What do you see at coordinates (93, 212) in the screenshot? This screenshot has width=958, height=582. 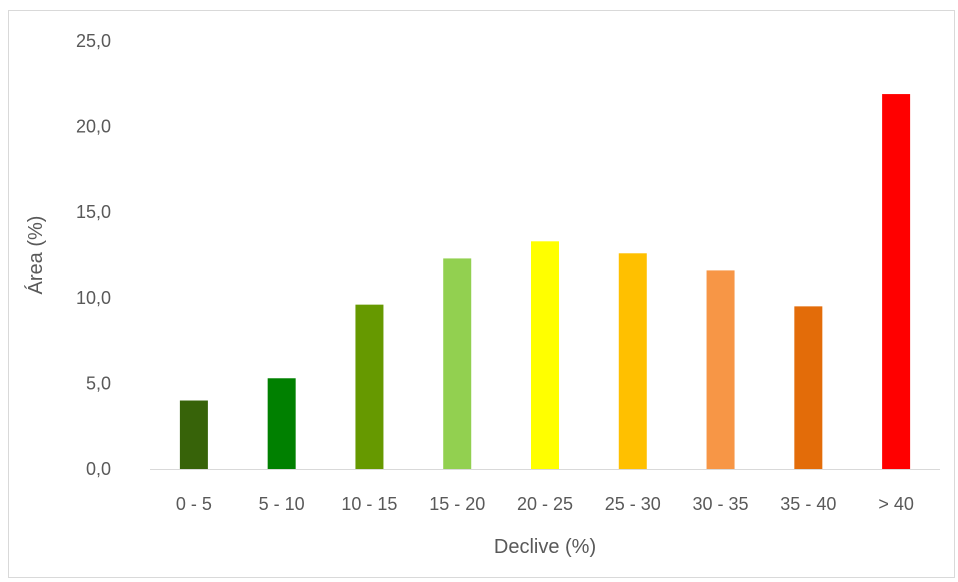 I see `y-tick-label: 15,0` at bounding box center [93, 212].